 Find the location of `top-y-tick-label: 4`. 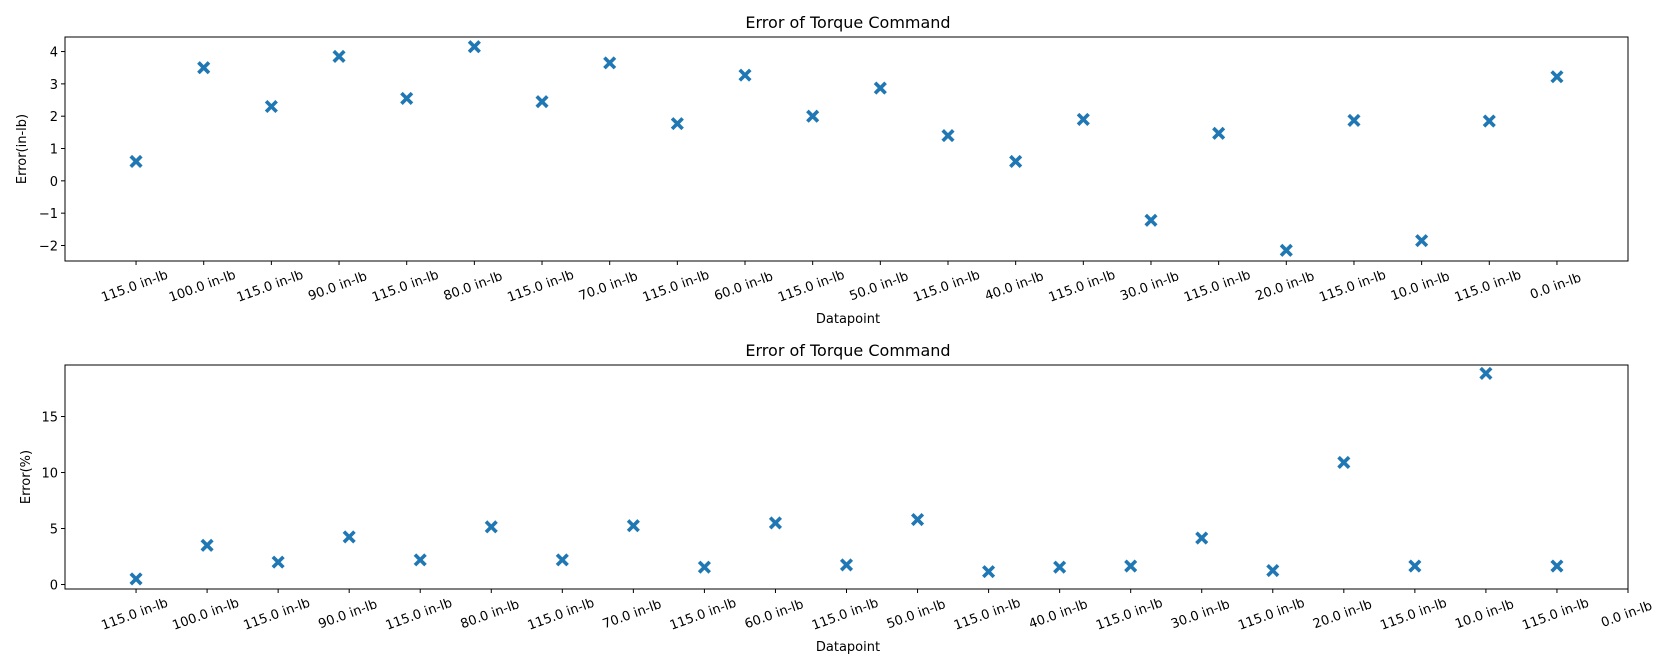

top-y-tick-label: 4 is located at coordinates (54, 53).